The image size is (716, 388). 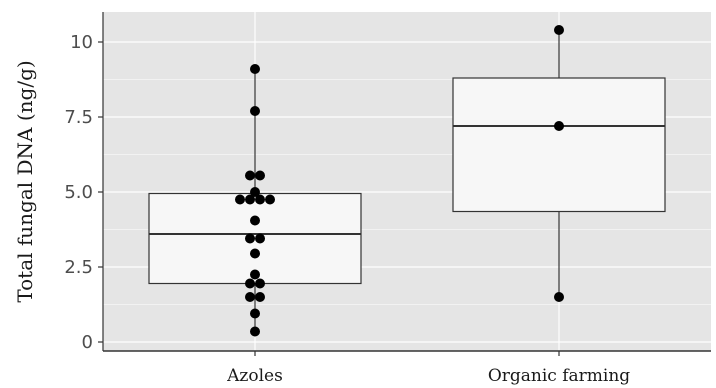 What do you see at coordinates (254, 376) in the screenshot?
I see `x-tick-label: Azoles` at bounding box center [254, 376].